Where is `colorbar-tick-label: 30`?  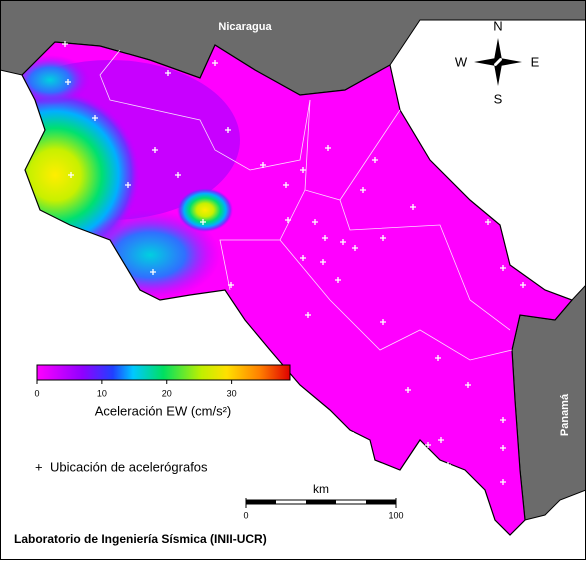 colorbar-tick-label: 30 is located at coordinates (232, 393).